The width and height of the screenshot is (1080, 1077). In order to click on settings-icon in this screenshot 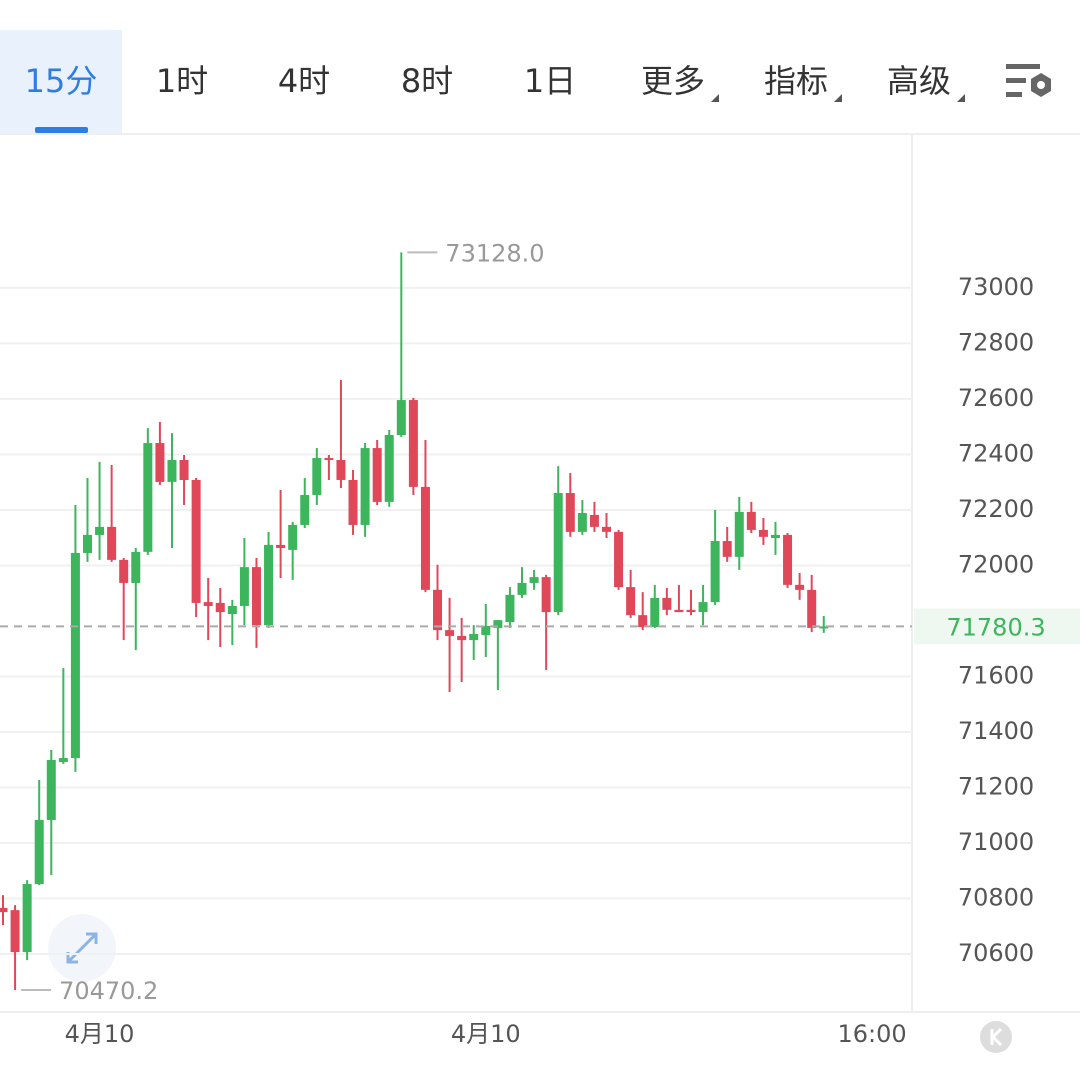, I will do `click(1028, 80)`.